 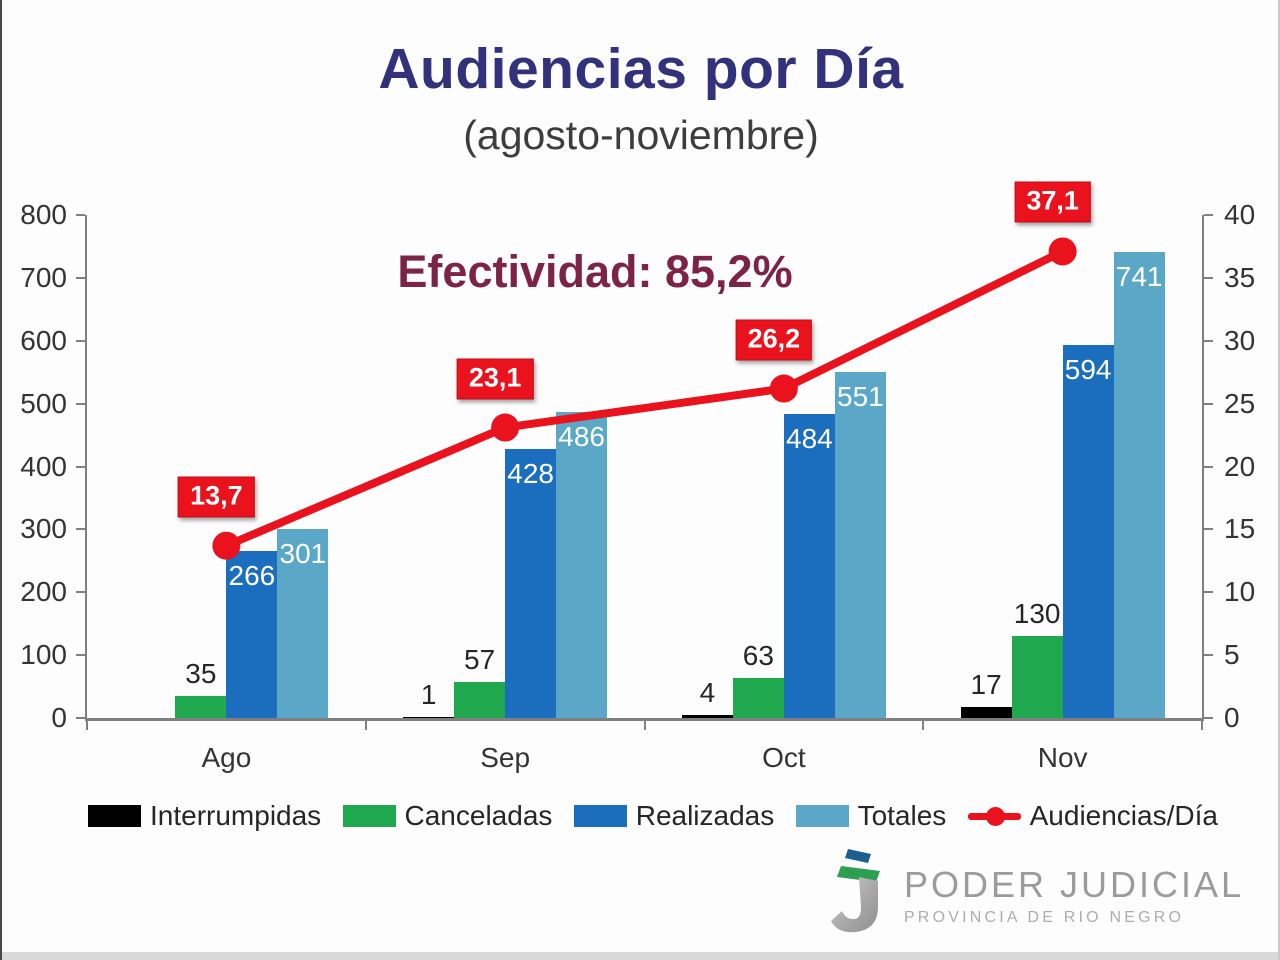 I want to click on bar-value-label: 741, so click(x=1139, y=276).